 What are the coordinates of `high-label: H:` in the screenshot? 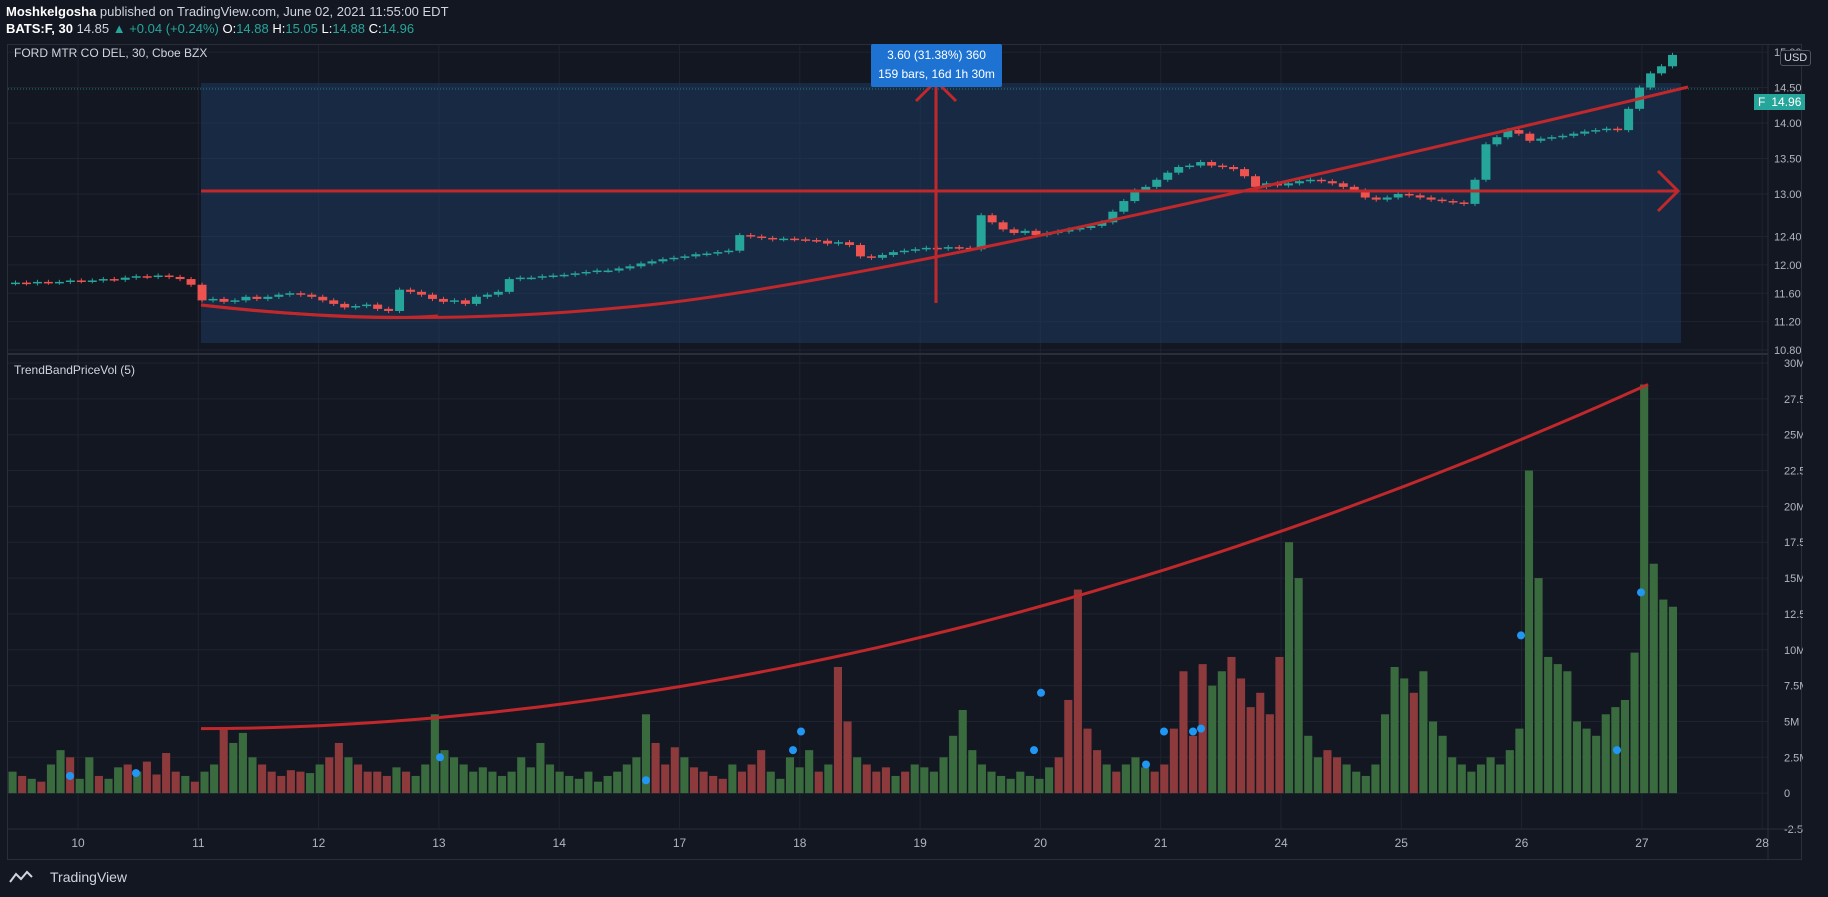 It's located at (279, 28).